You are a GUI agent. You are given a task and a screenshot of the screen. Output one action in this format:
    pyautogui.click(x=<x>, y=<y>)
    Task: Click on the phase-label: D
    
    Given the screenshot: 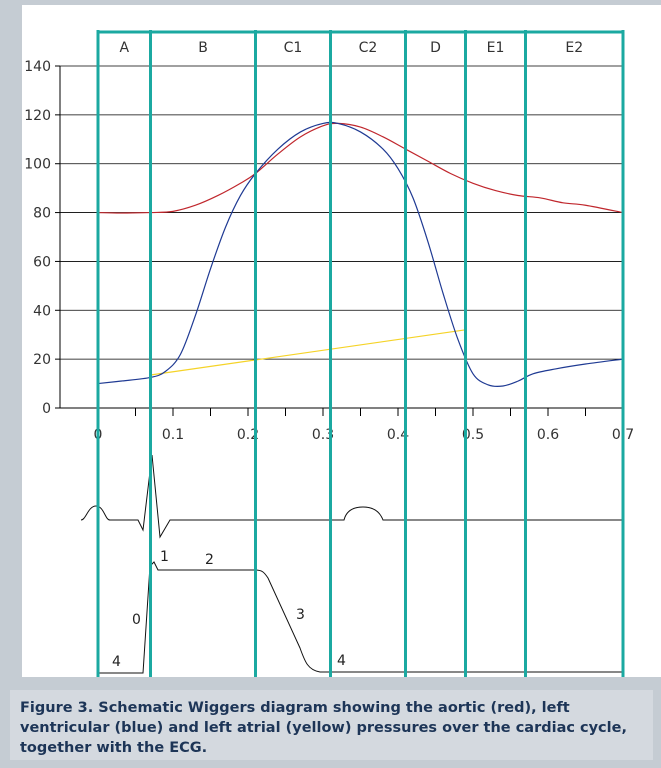 What is the action you would take?
    pyautogui.click(x=435, y=48)
    